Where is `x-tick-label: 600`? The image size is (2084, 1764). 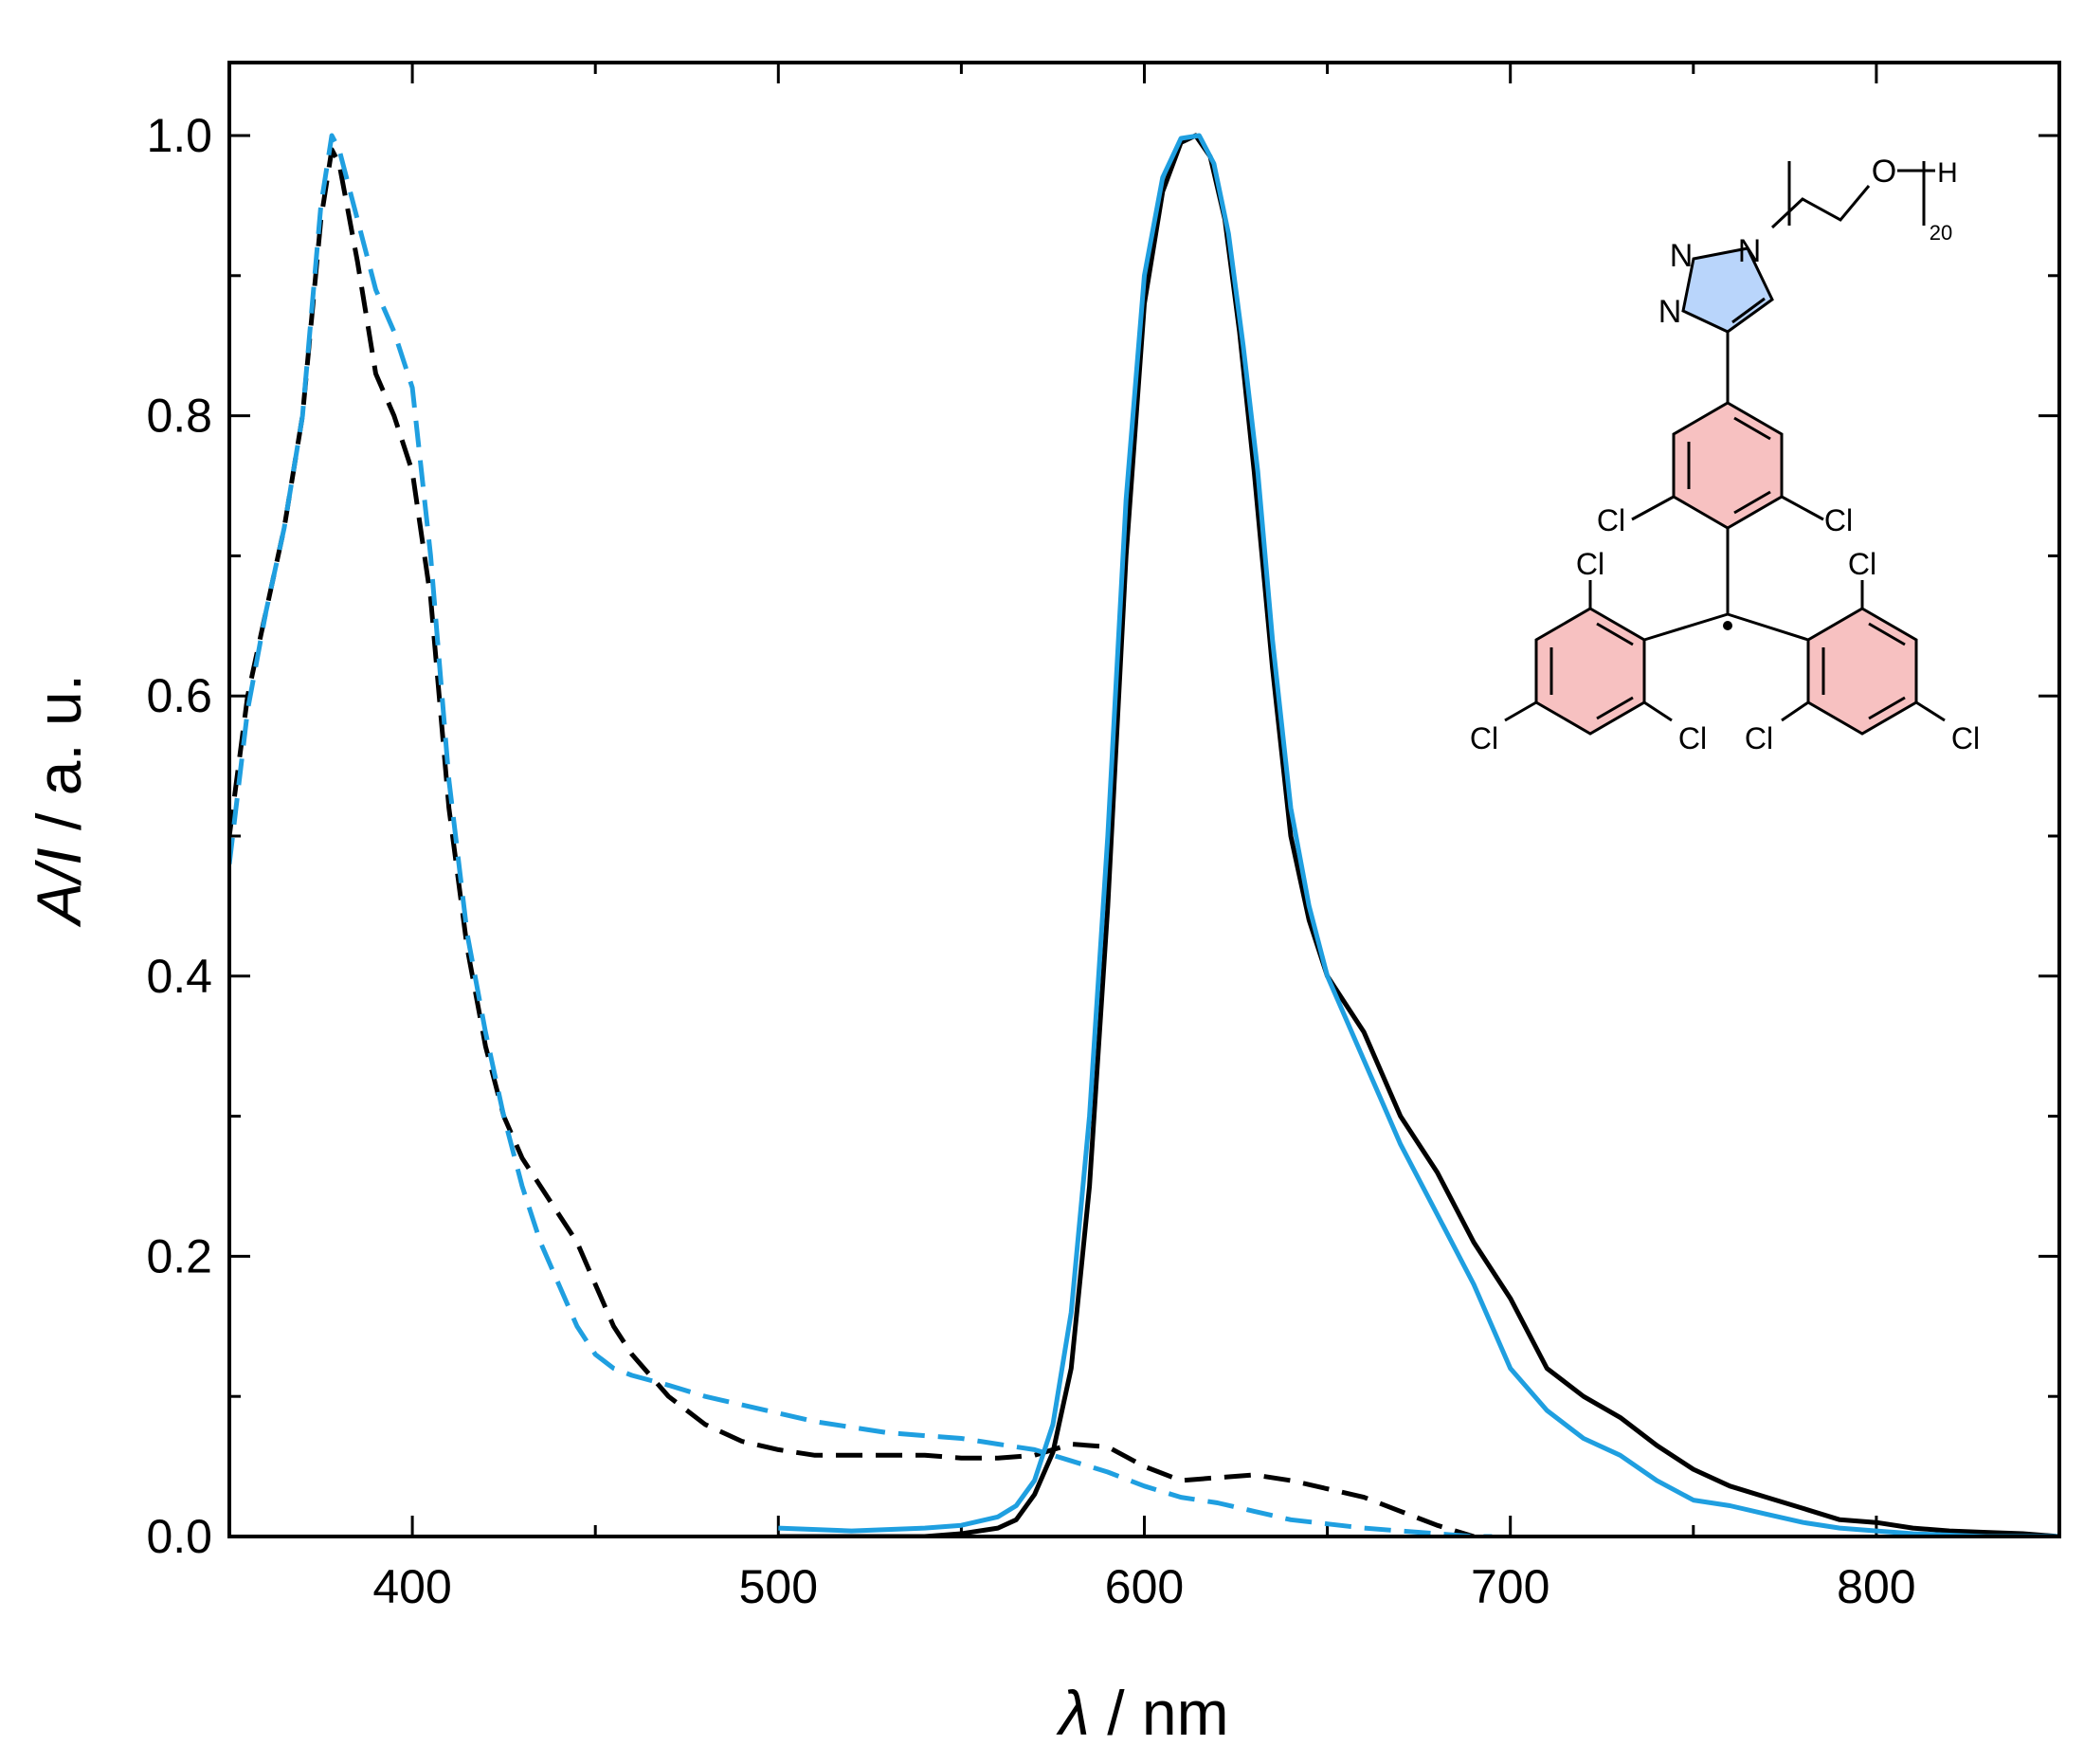
x-tick-label: 600 is located at coordinates (1144, 1586).